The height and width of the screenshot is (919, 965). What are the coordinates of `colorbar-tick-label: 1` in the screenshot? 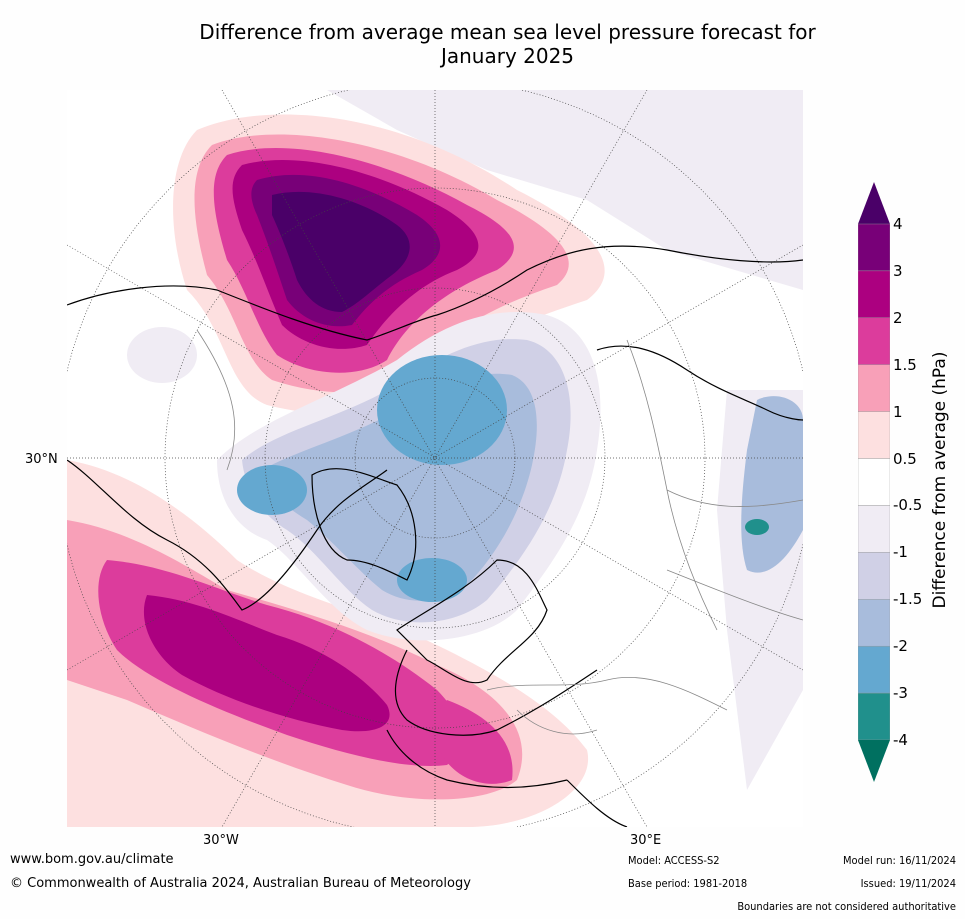 It's located at (898, 411).